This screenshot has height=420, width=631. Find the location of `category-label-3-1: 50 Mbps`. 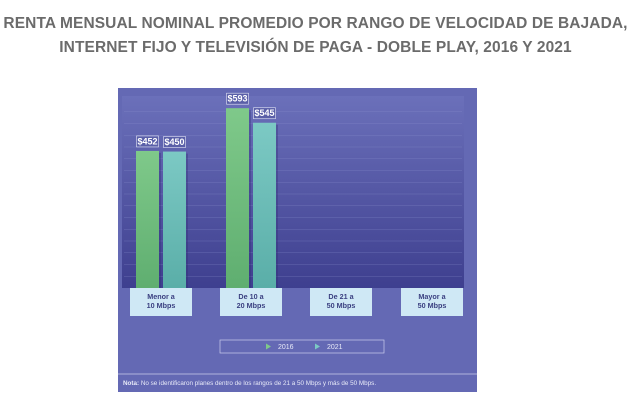

category-label-3-1: 50 Mbps is located at coordinates (432, 305).